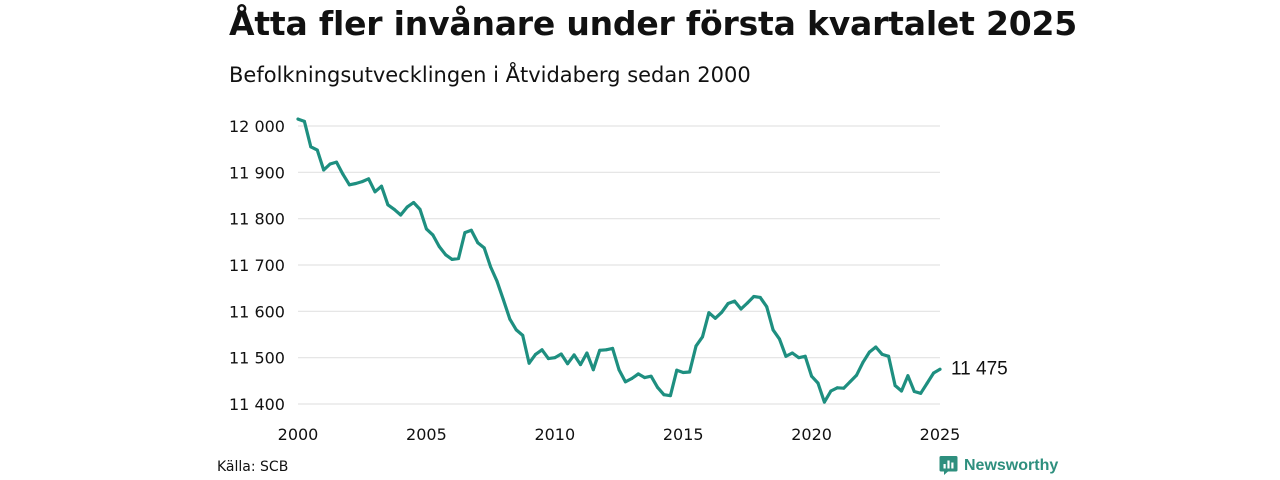 The image size is (1280, 480). What do you see at coordinates (257, 126) in the screenshot?
I see `y-tick-label: 12 000` at bounding box center [257, 126].